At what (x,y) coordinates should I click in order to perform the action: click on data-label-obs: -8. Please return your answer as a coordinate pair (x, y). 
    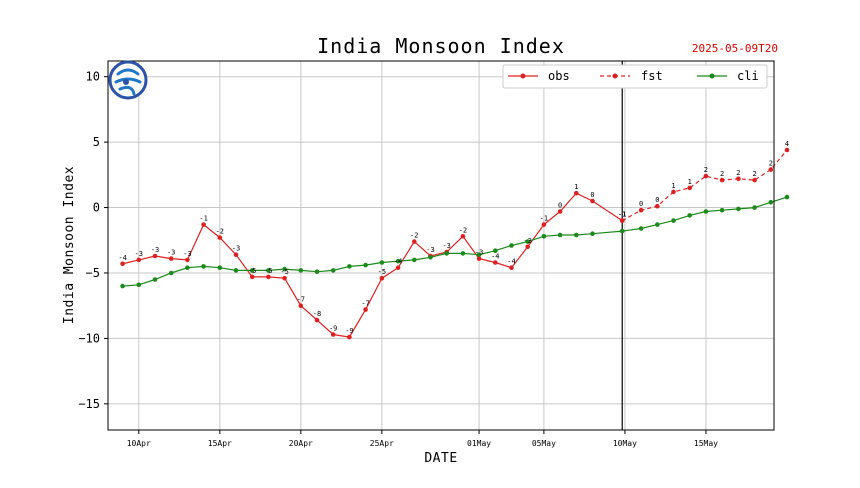
    Looking at the image, I should click on (317, 314).